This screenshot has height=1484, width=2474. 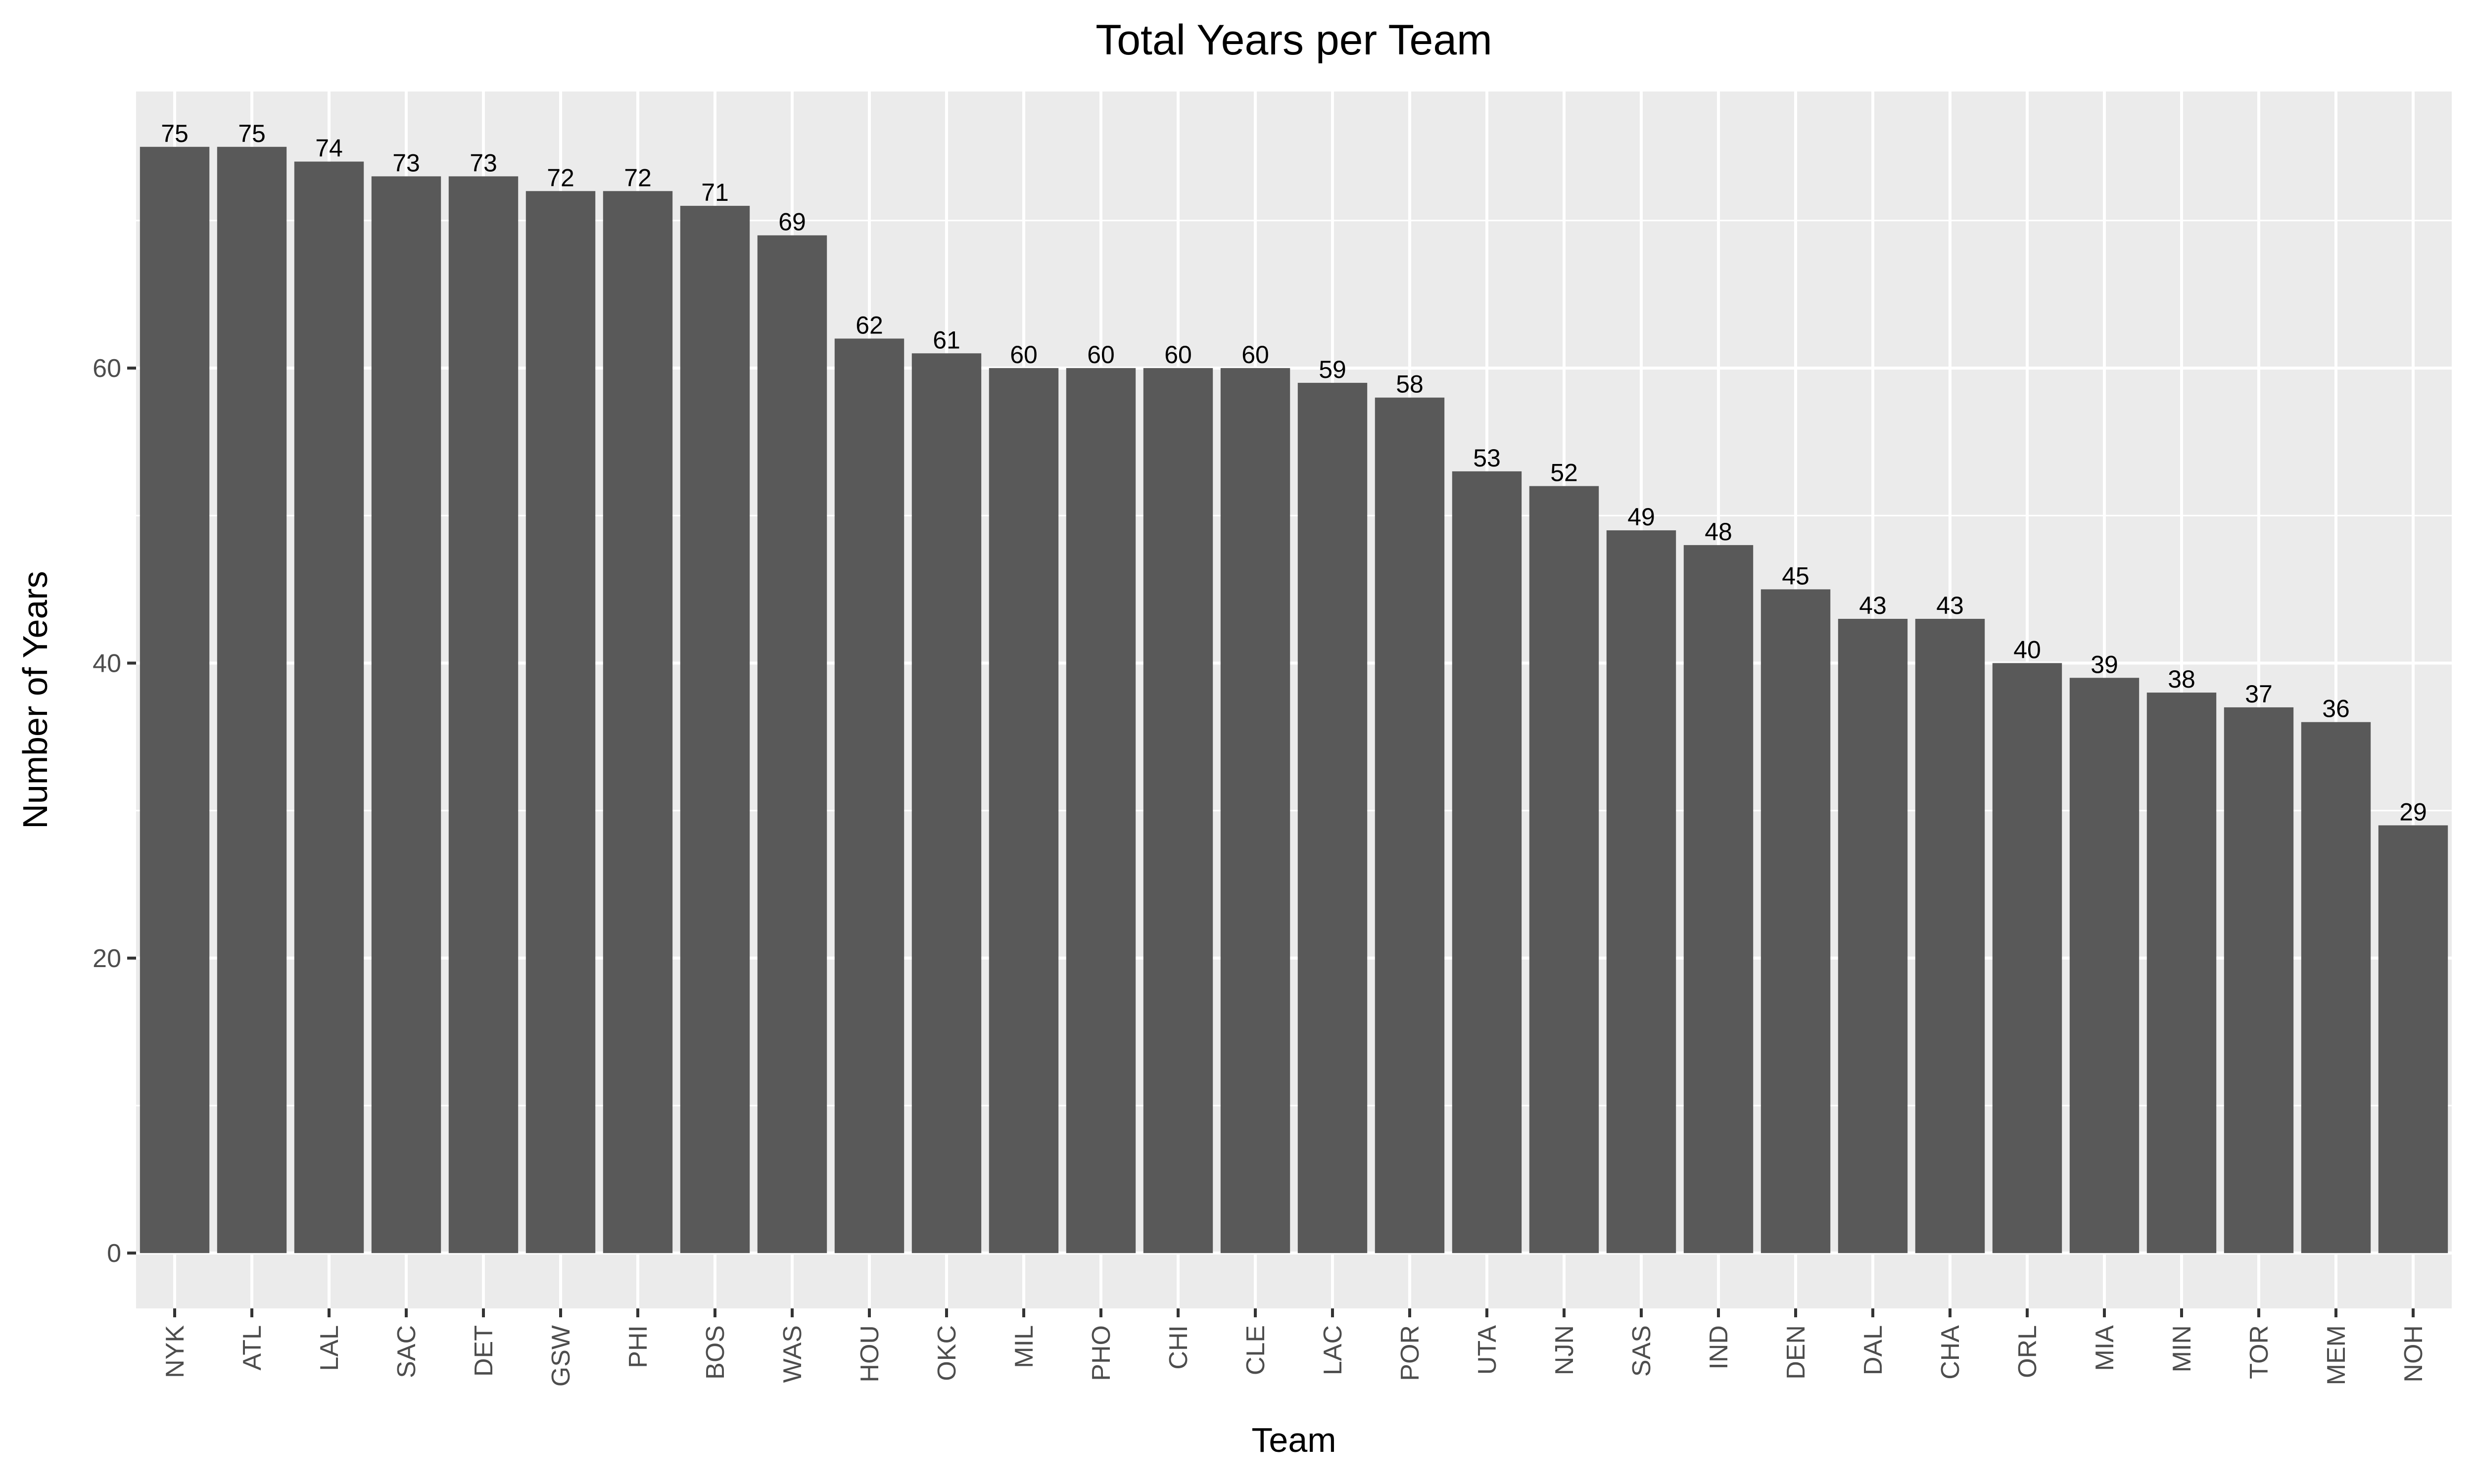 I want to click on data-label-tor: 37, so click(x=2259, y=694).